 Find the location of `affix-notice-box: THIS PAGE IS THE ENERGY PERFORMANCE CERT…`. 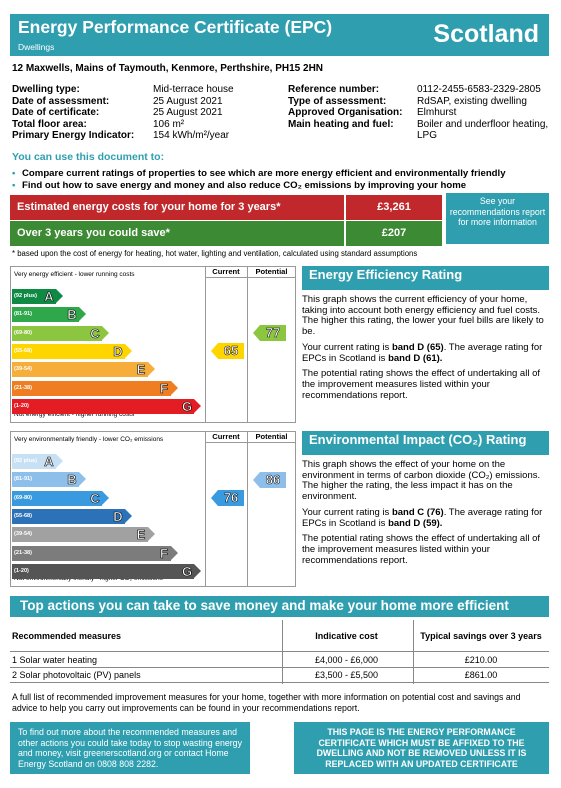

affix-notice-box: THIS PAGE IS THE ENERGY PERFORMANCE CERT… is located at coordinates (421, 748).